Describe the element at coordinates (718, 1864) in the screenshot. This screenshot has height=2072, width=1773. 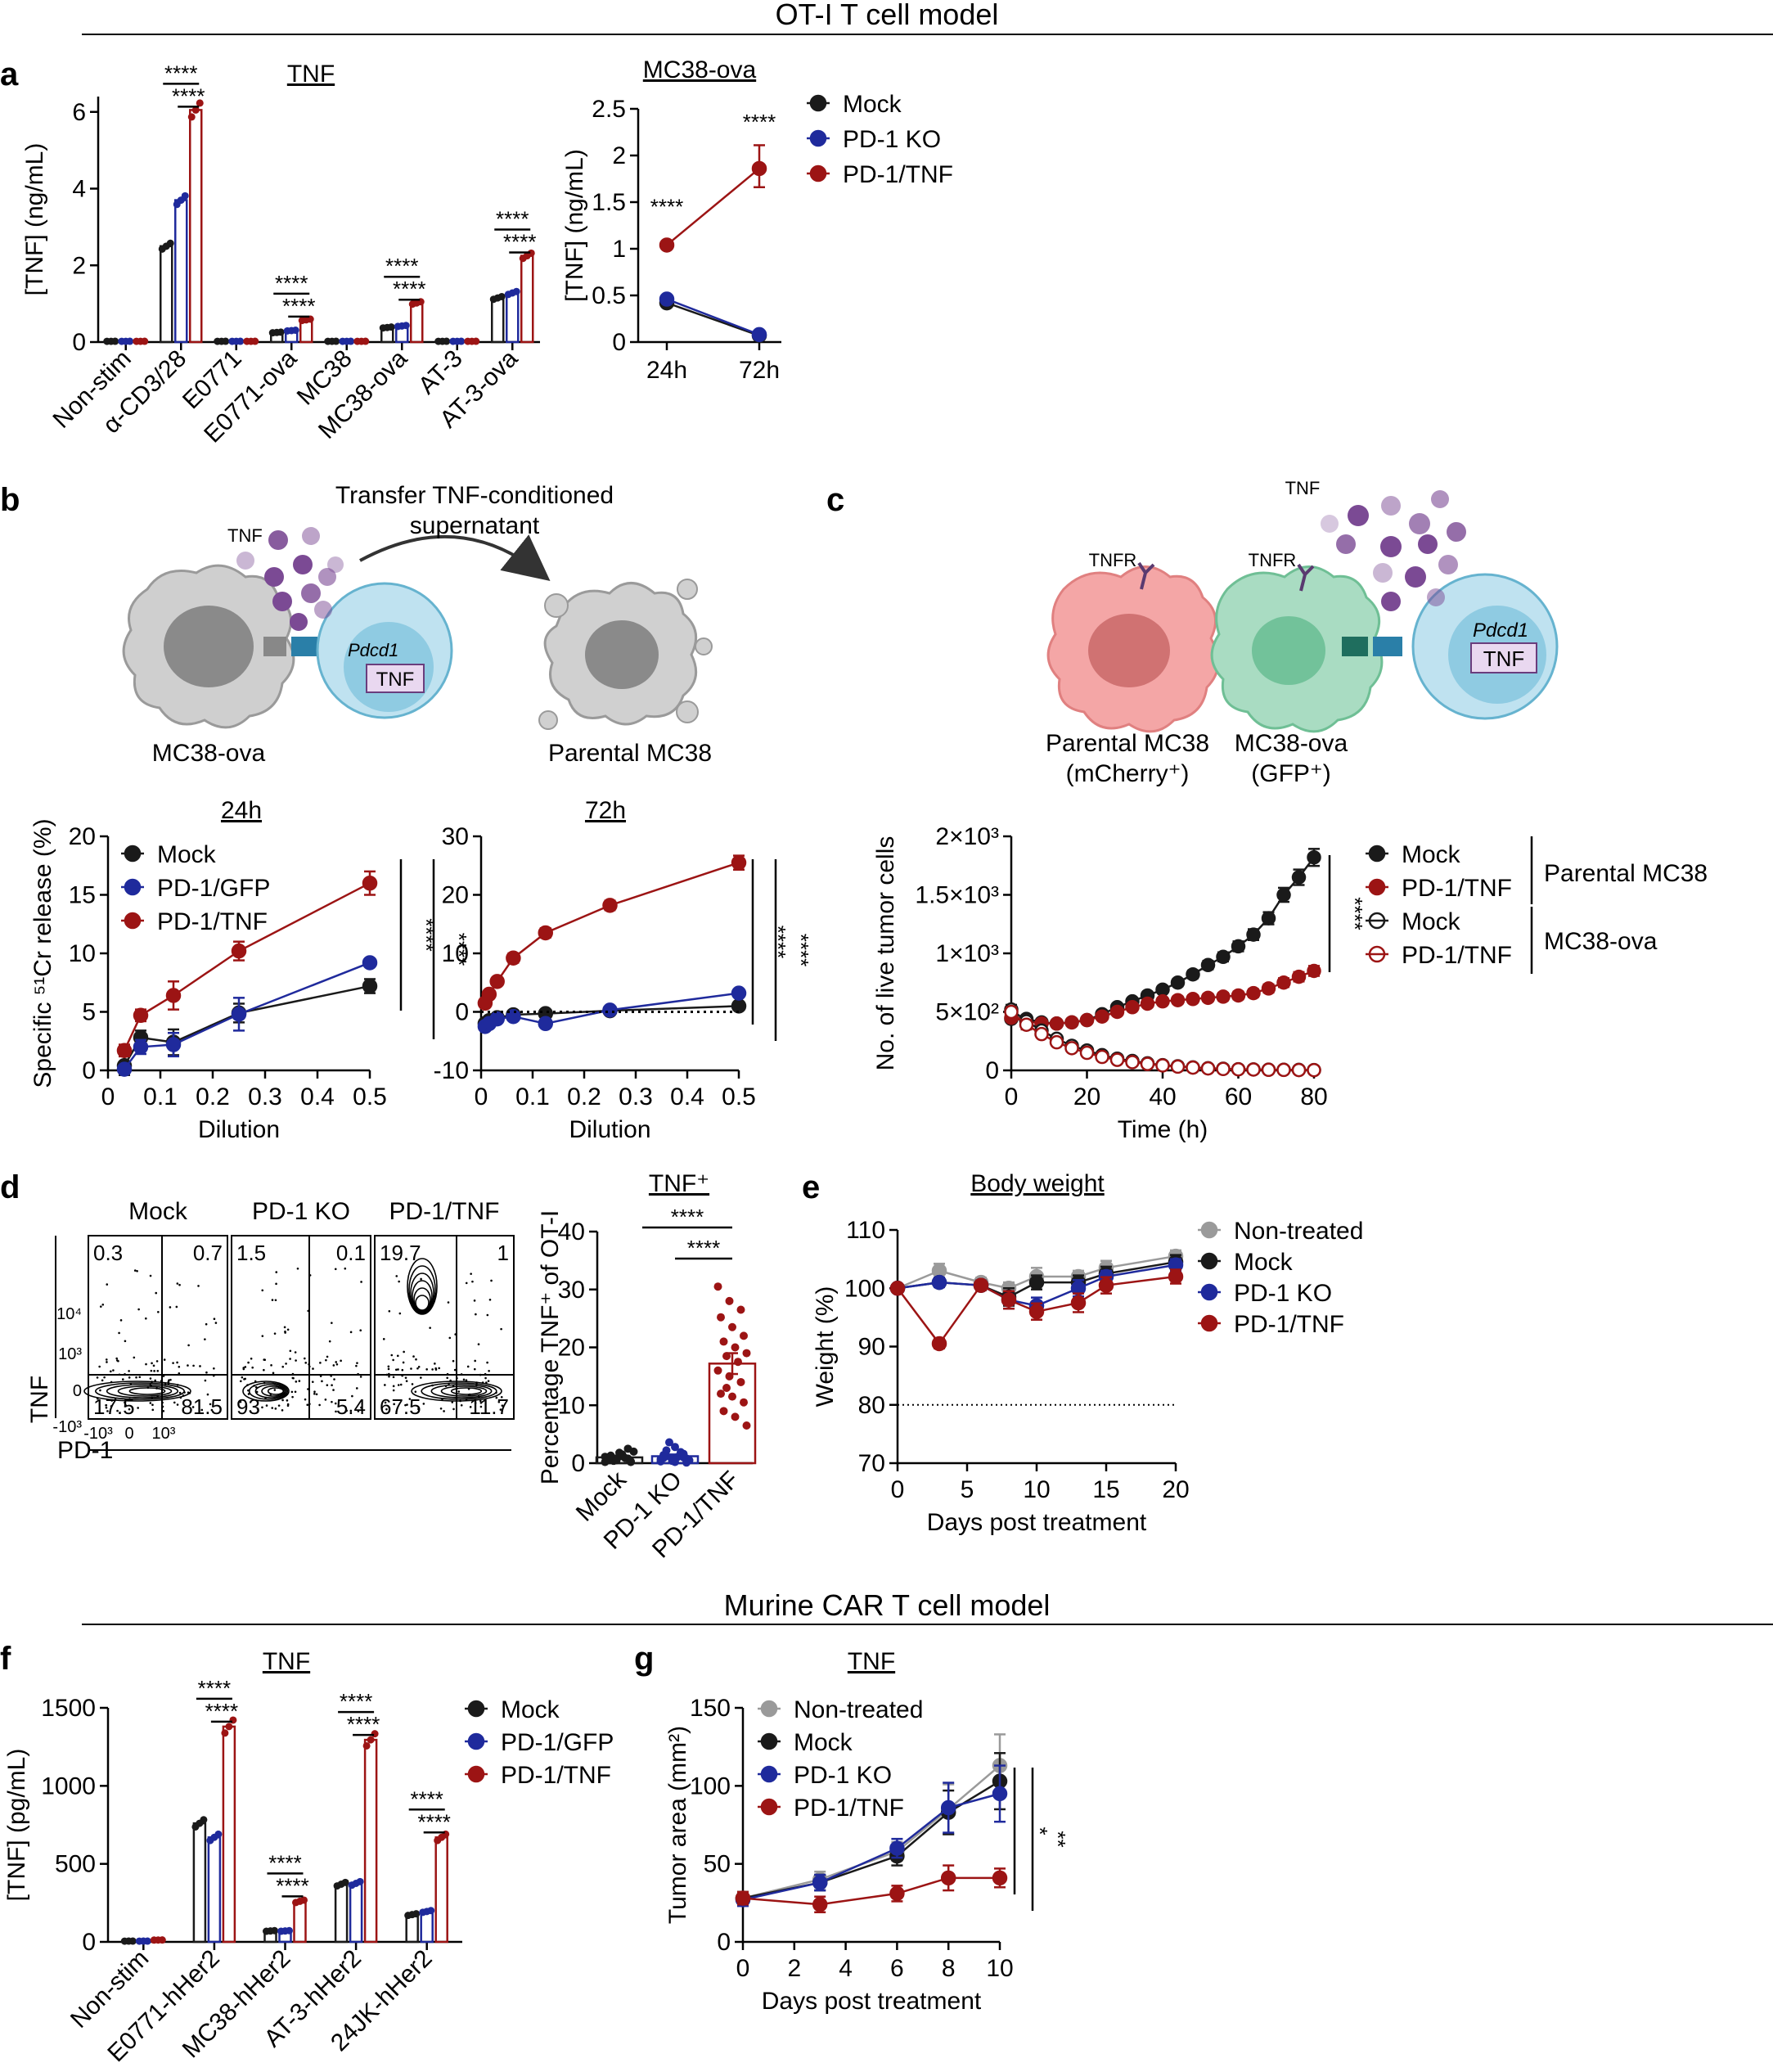
I see `y-tick-label: 50` at that location.